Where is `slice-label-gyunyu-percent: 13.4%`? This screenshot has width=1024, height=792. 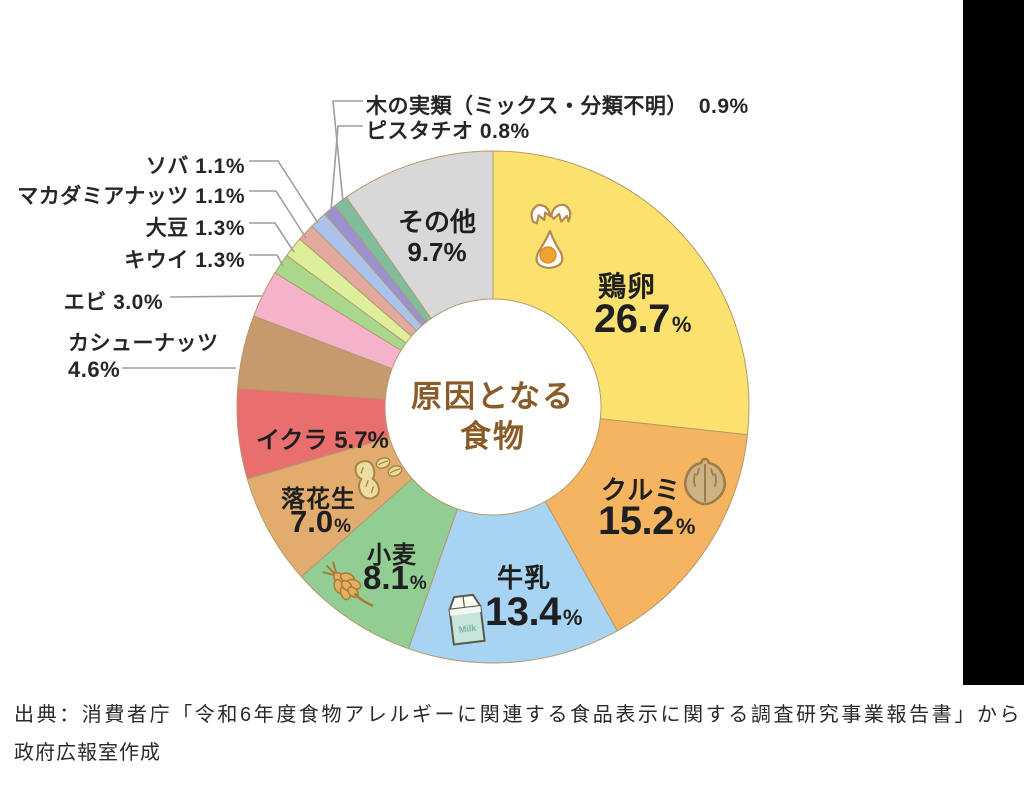
slice-label-gyunyu-percent: 13.4% is located at coordinates (533, 612).